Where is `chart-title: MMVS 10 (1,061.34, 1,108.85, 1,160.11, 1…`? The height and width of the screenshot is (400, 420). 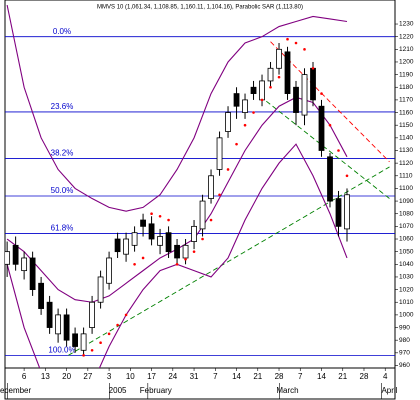
chart-title: MMVS 10 (1,061.34, 1,108.85, 1,160.11, 1… is located at coordinates (200, 8).